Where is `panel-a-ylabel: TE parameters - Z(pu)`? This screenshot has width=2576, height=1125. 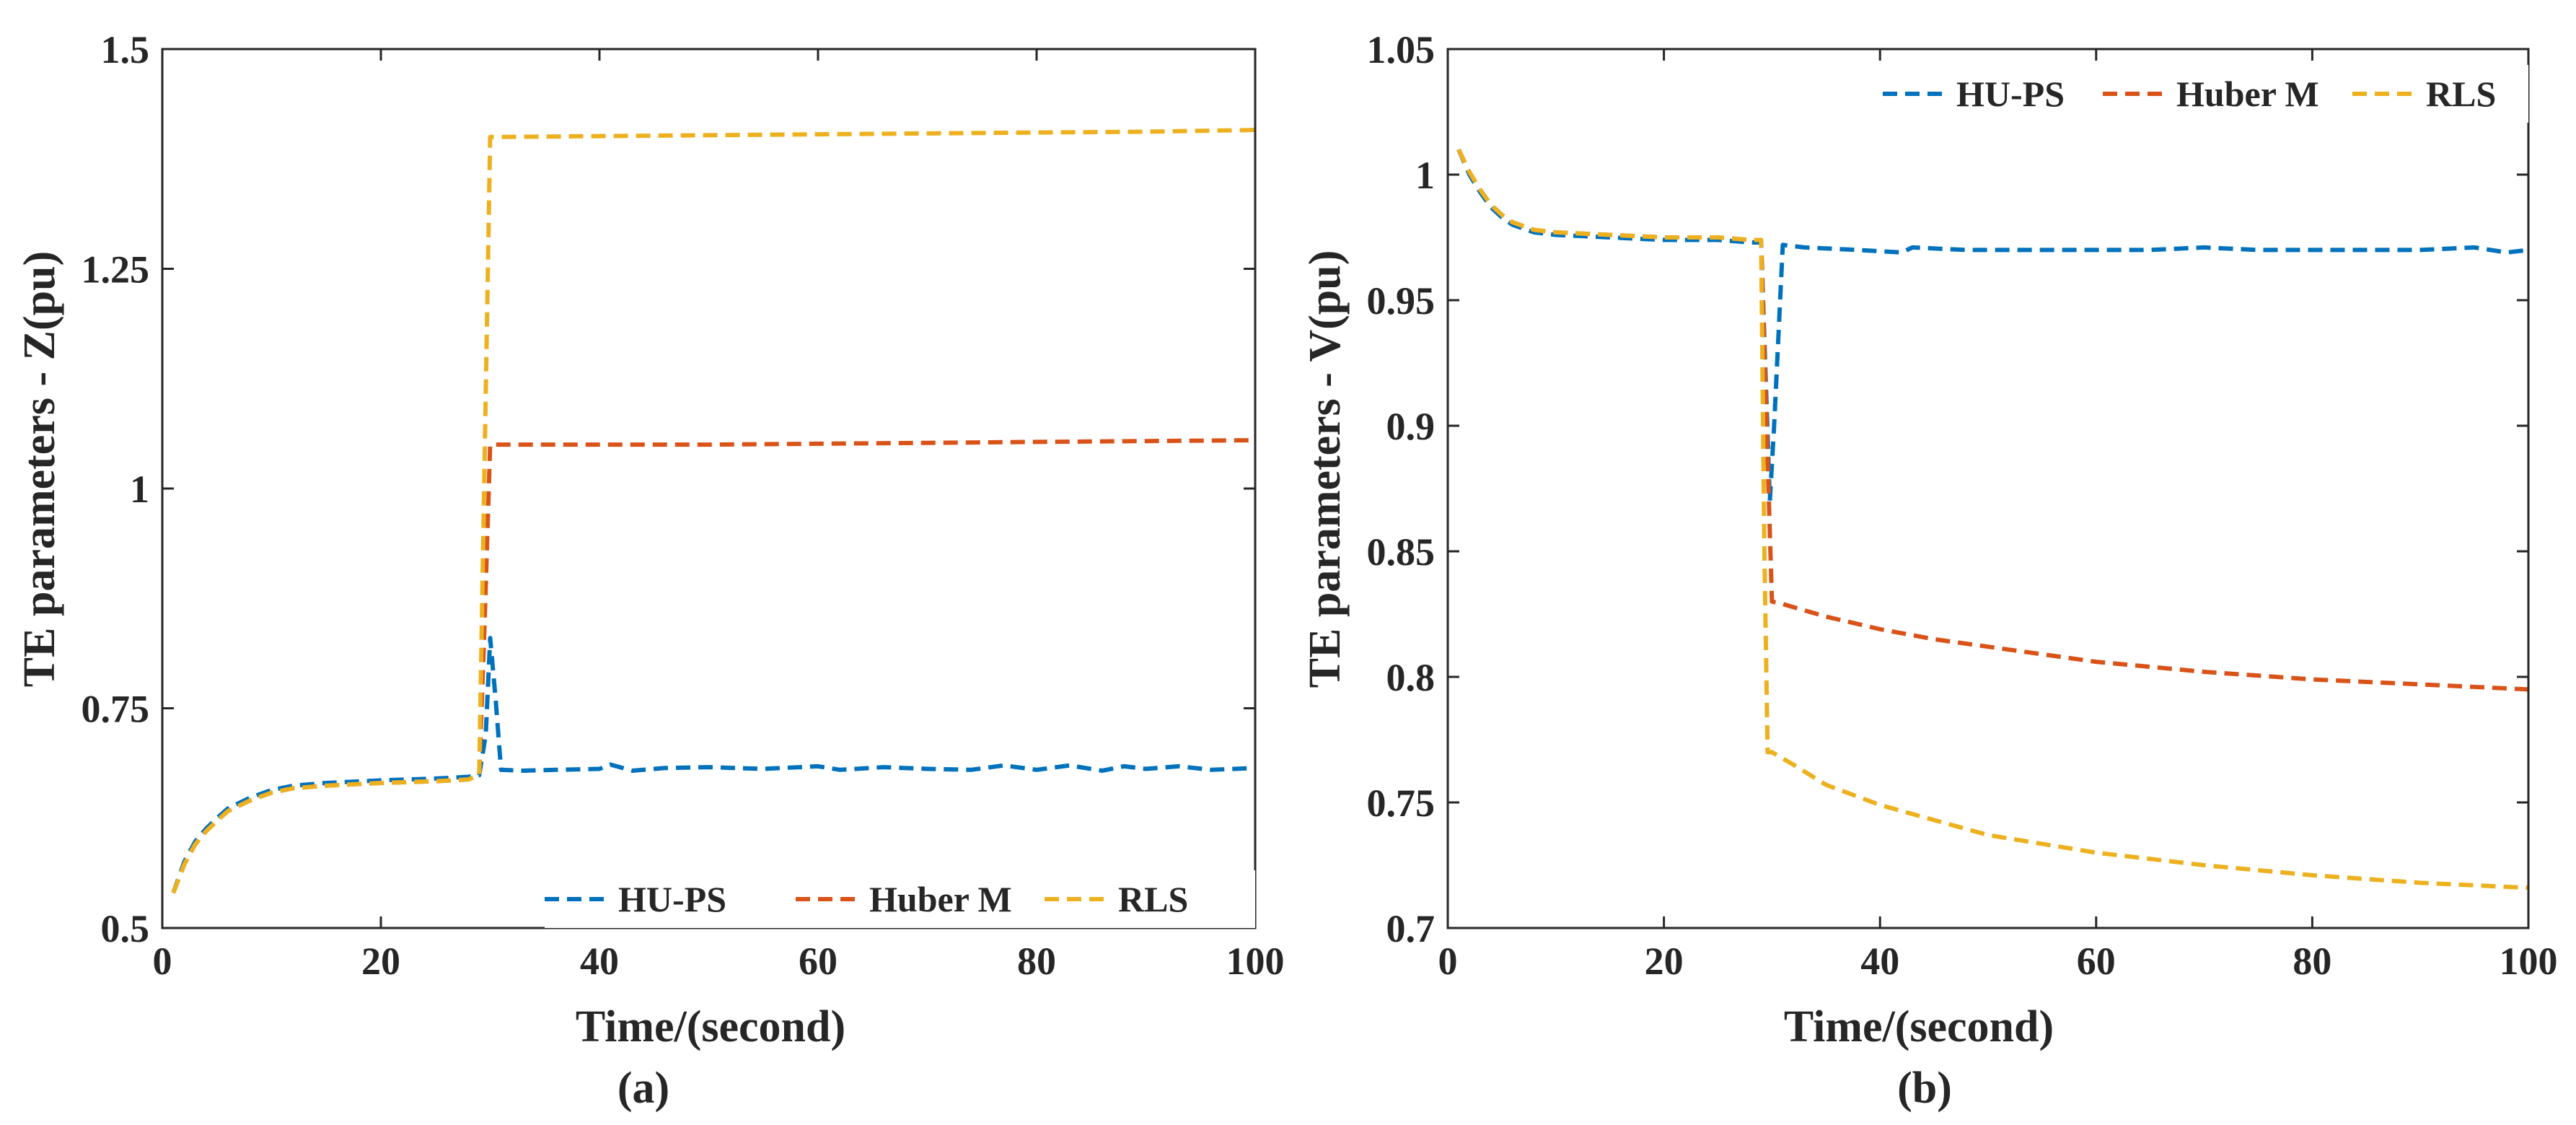 panel-a-ylabel: TE parameters - Z(pu) is located at coordinates (39, 469).